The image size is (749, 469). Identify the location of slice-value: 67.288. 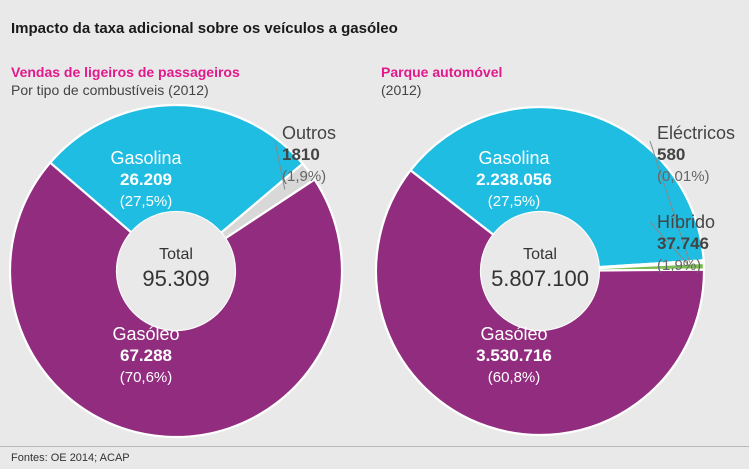
(146, 355).